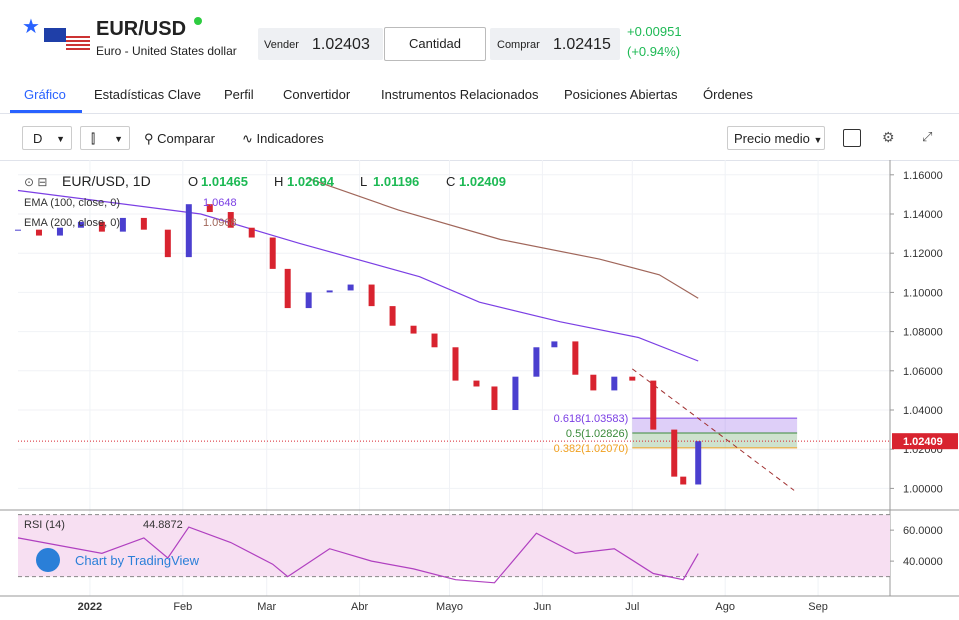  What do you see at coordinates (632, 607) in the screenshot?
I see `x-tick-label: Jul` at bounding box center [632, 607].